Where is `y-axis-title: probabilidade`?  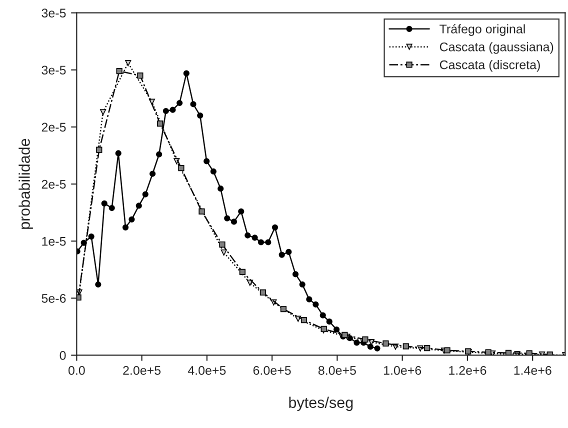 y-axis-title: probabilidade is located at coordinates (25, 183).